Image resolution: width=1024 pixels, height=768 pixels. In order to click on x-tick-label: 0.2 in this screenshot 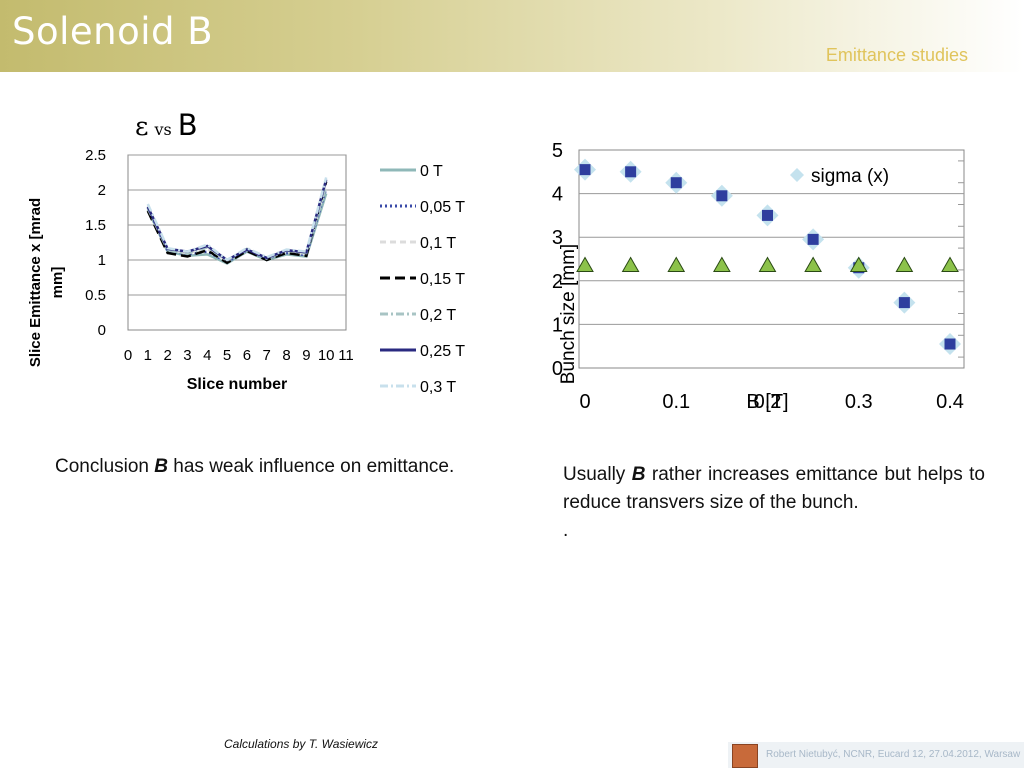, I will do `click(768, 402)`.